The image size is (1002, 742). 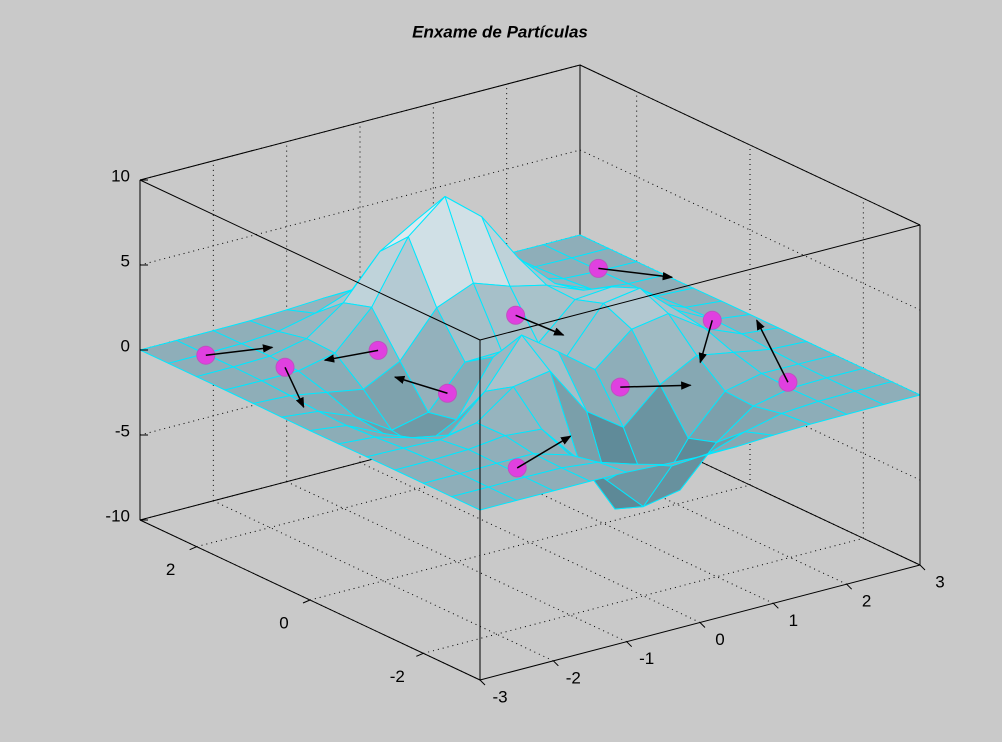 What do you see at coordinates (866, 601) in the screenshot?
I see `x-tick-label: 2` at bounding box center [866, 601].